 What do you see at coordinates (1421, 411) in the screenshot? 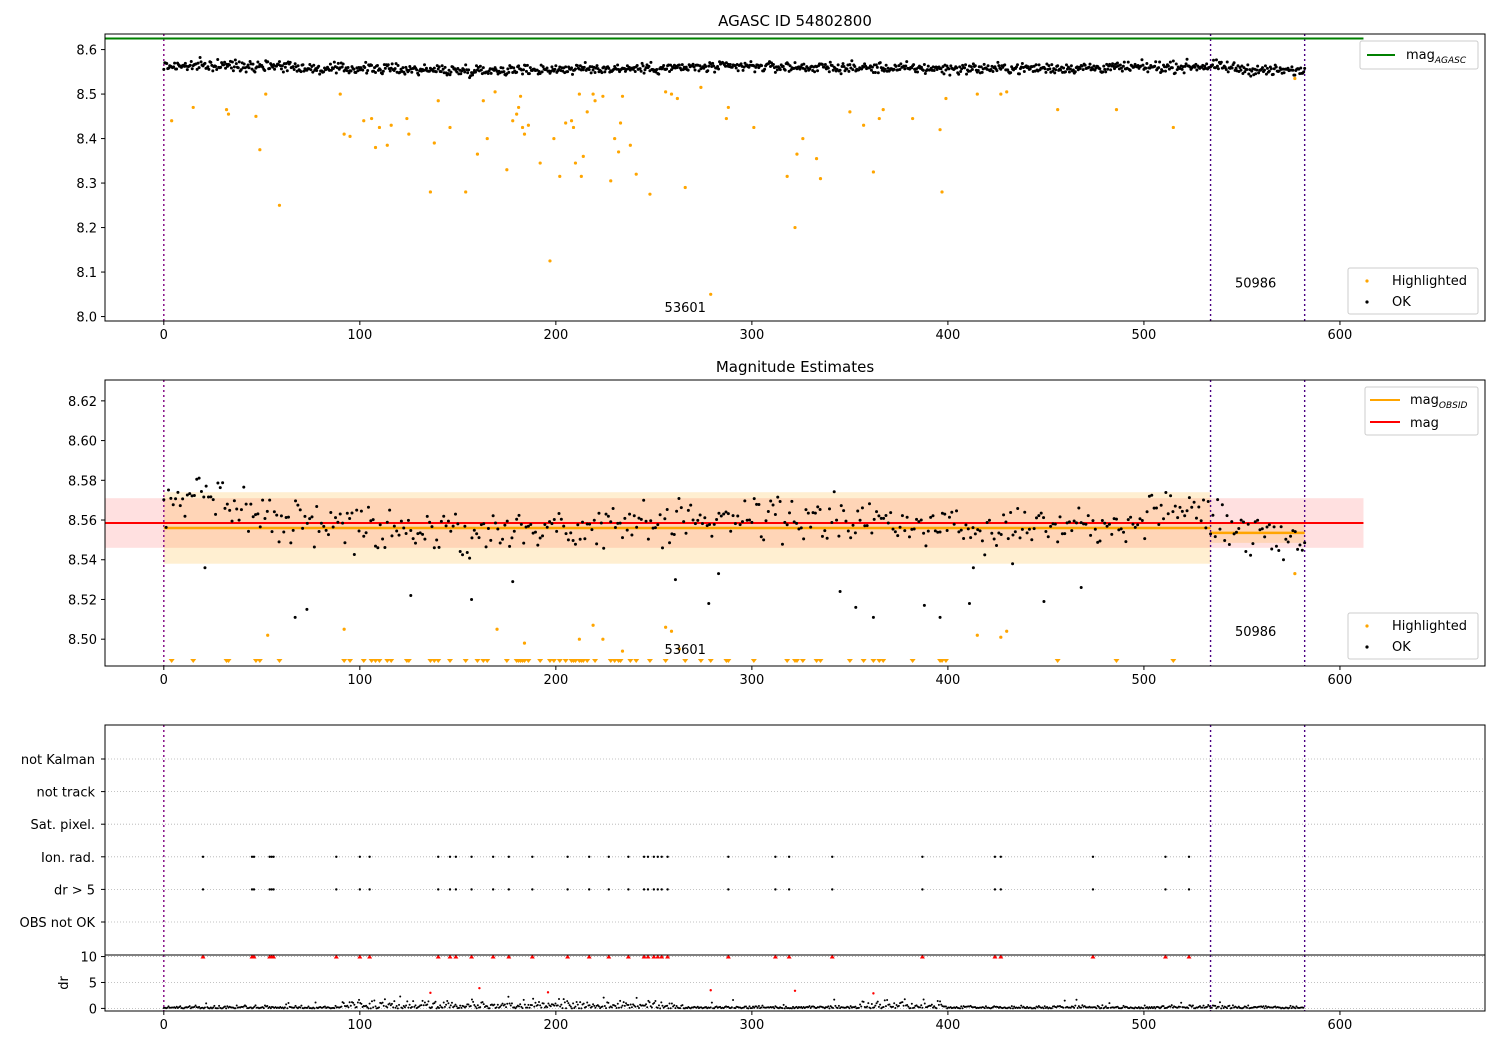
I see `panel2-legend-top: magOBSID mag` at bounding box center [1421, 411].